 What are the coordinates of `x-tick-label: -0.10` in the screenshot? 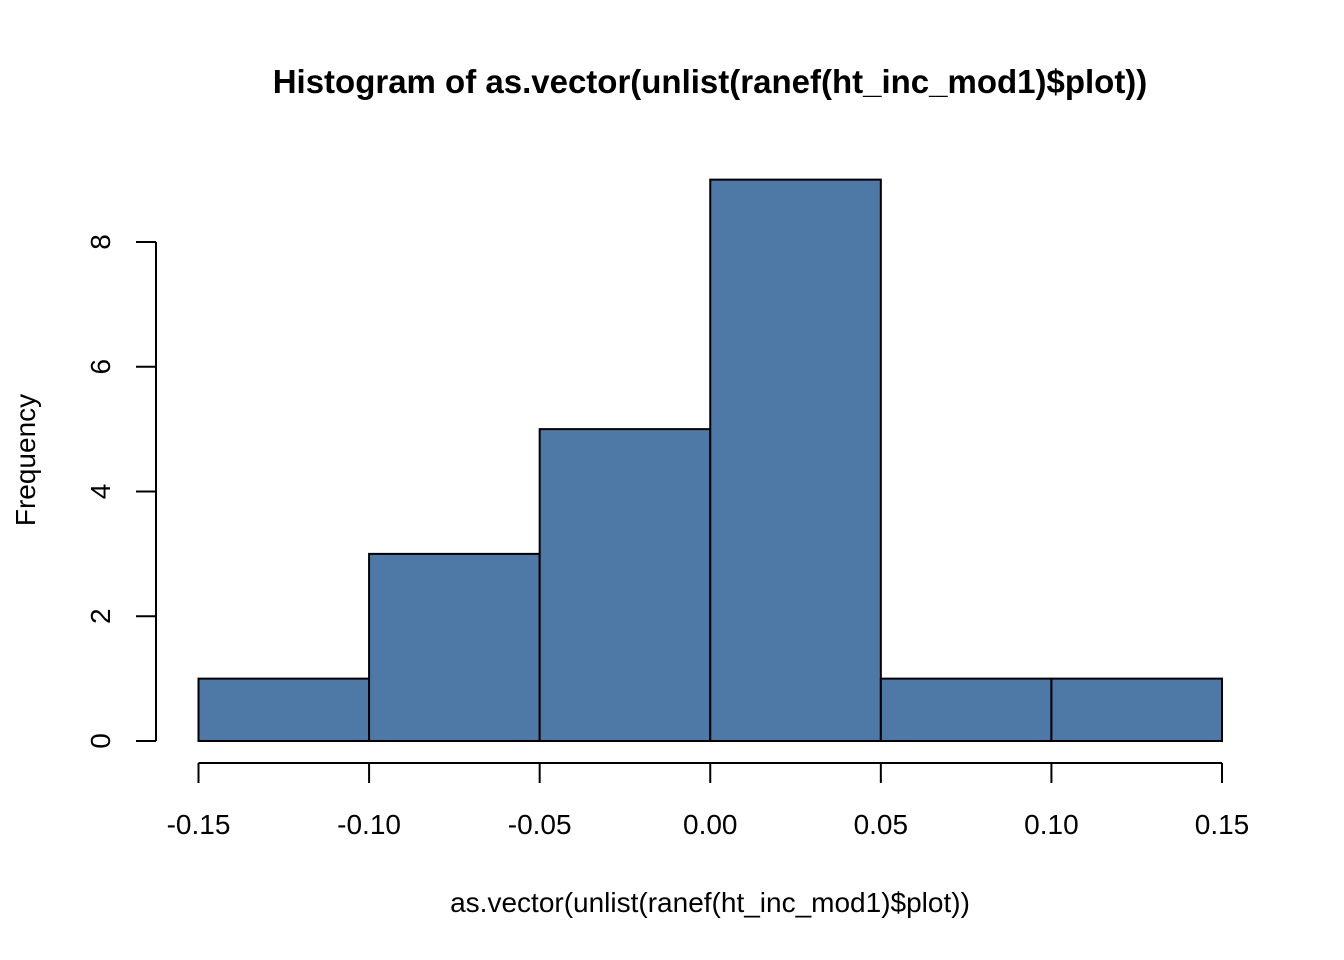 It's located at (369, 824).